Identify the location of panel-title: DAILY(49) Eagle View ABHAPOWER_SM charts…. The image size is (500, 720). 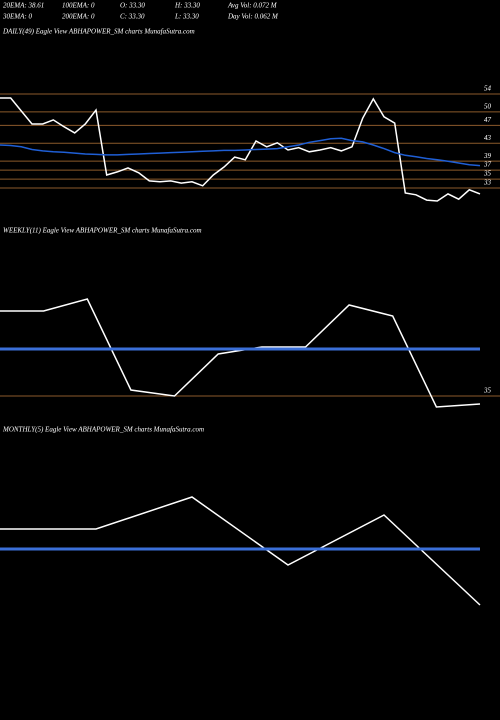
(98, 32).